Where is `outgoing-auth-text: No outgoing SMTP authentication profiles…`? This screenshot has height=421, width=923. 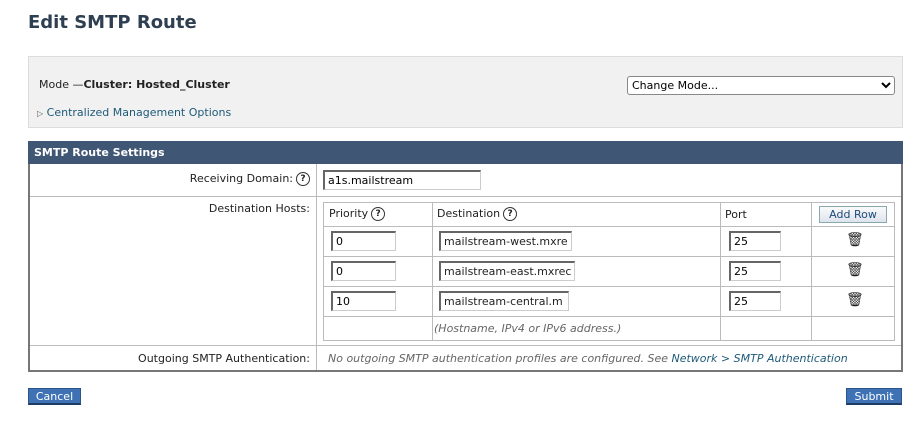 outgoing-auth-text: No outgoing SMTP authentication profiles… is located at coordinates (588, 358).